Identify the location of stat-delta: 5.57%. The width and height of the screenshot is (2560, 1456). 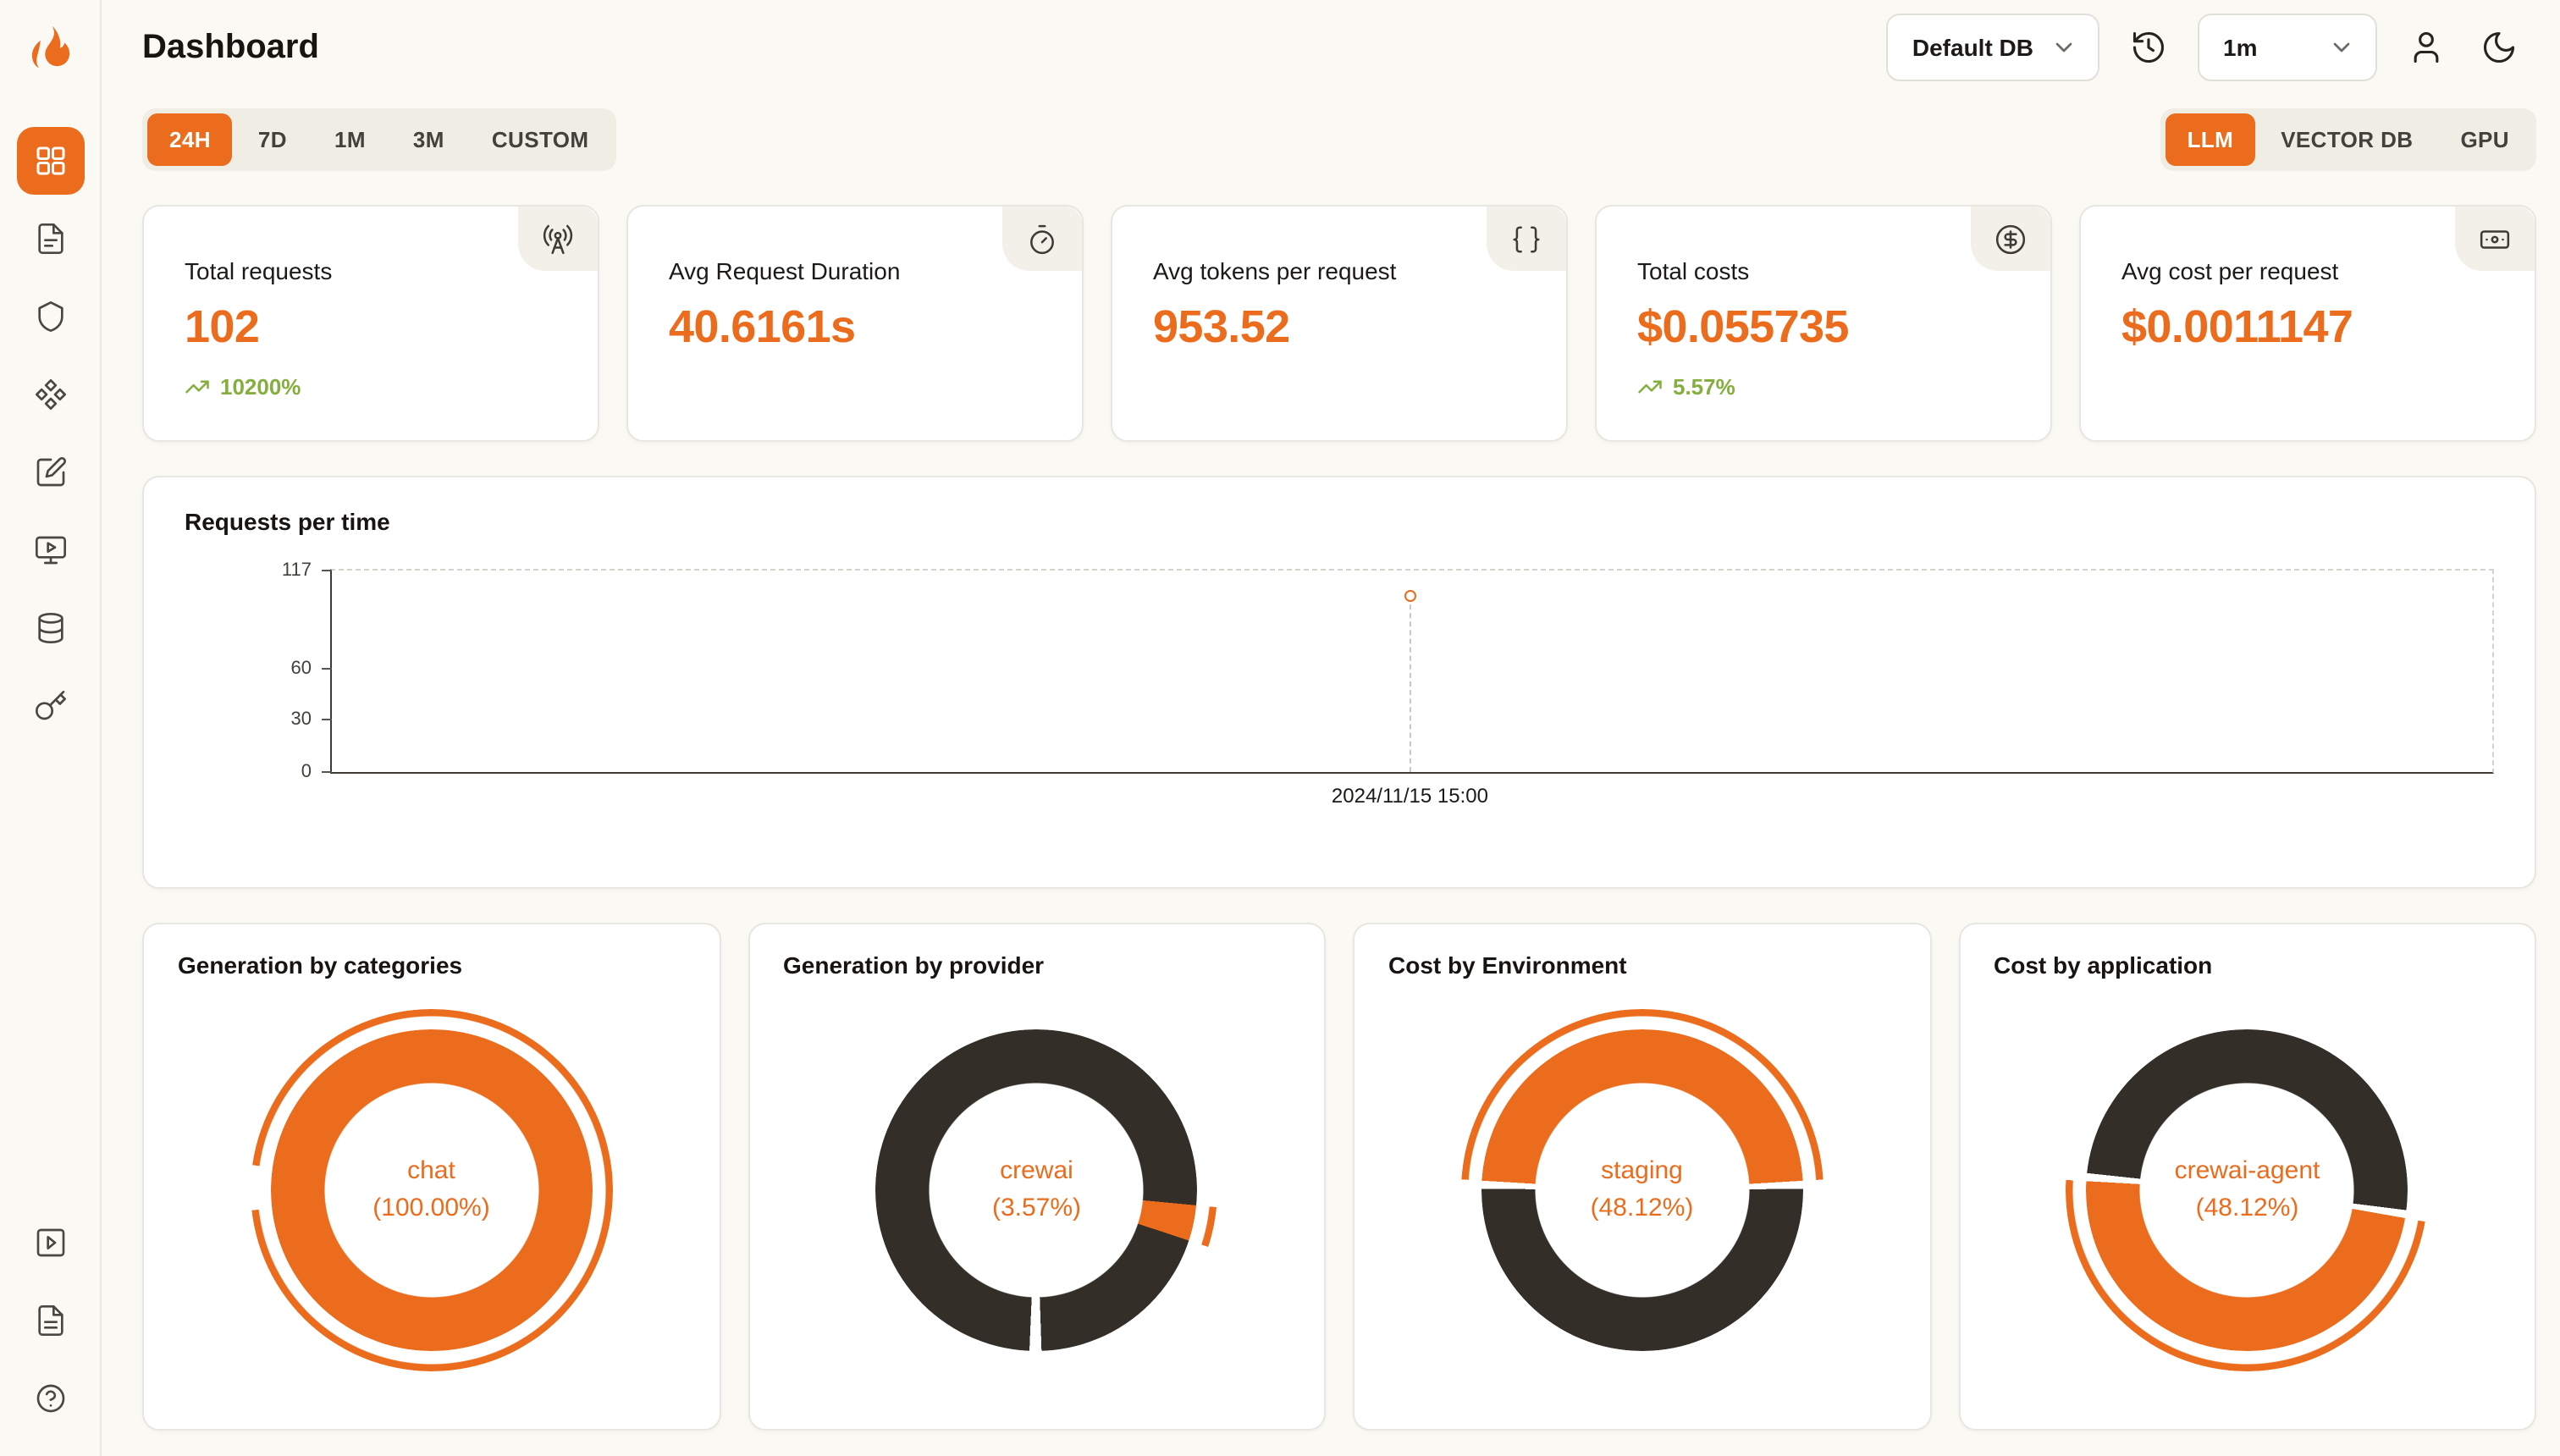
(1827, 387).